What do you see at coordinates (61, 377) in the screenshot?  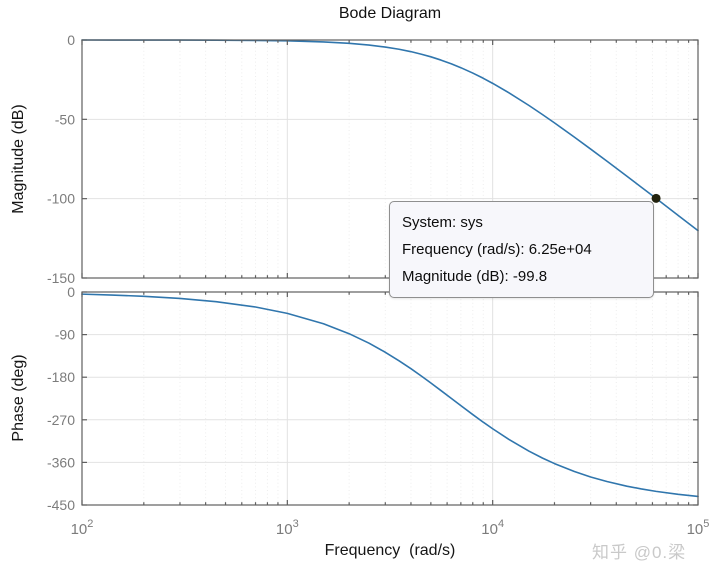 I see `svg-text: -180` at bounding box center [61, 377].